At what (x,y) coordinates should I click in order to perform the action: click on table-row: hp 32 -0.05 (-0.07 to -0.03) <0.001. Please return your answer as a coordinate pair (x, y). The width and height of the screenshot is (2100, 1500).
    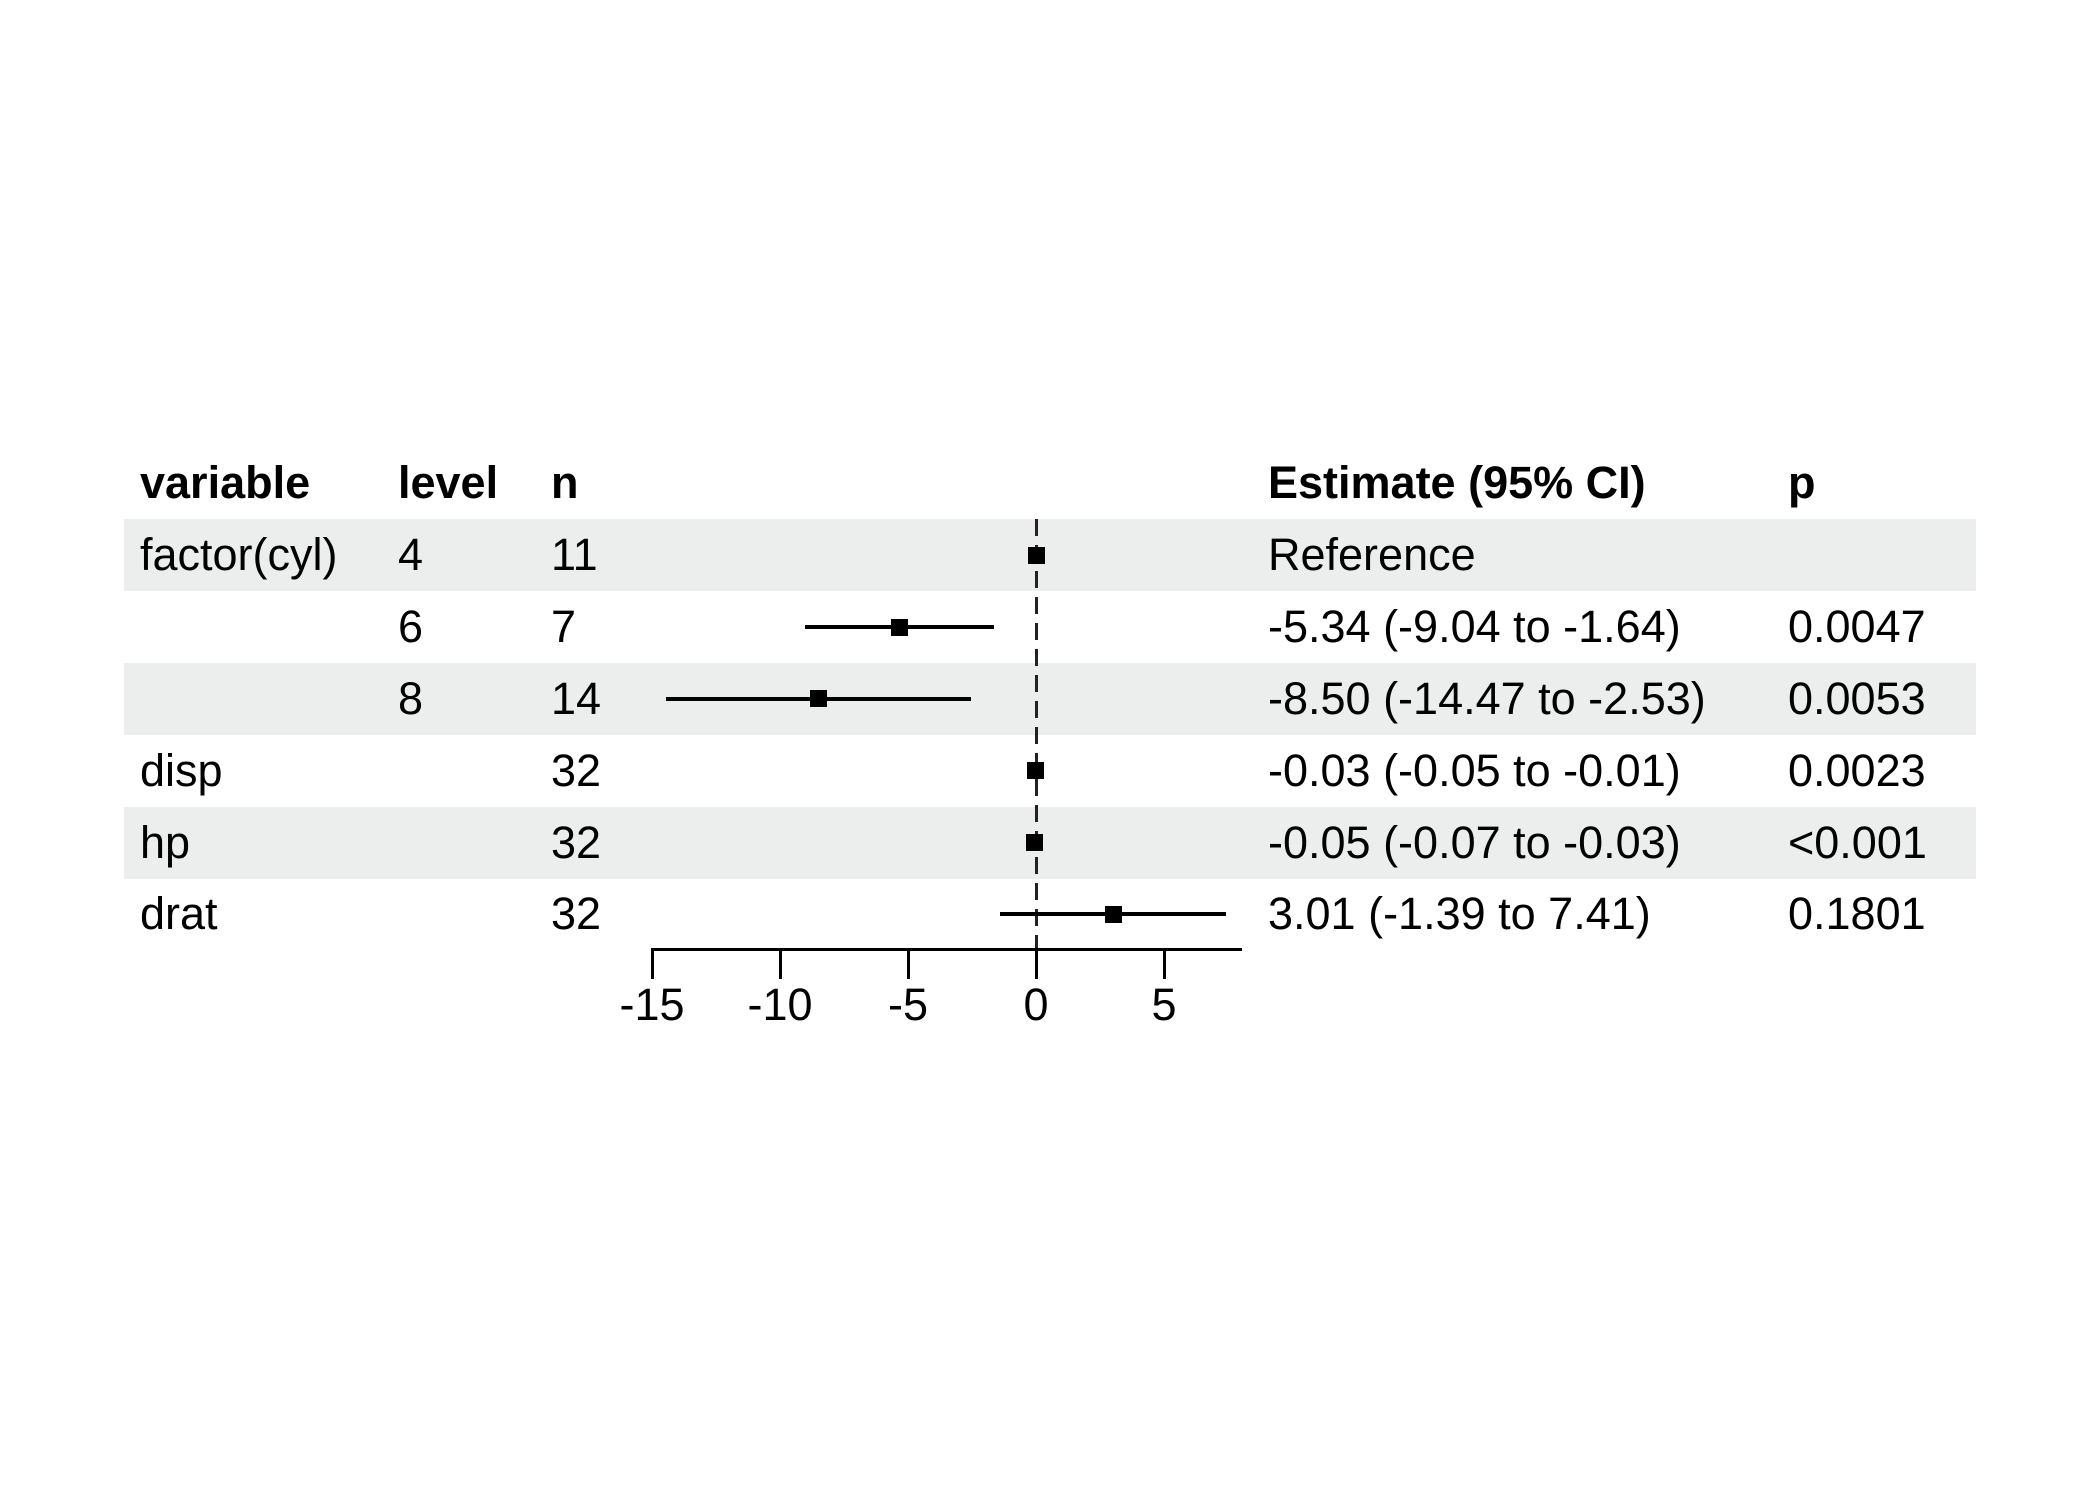
    Looking at the image, I should click on (1050, 842).